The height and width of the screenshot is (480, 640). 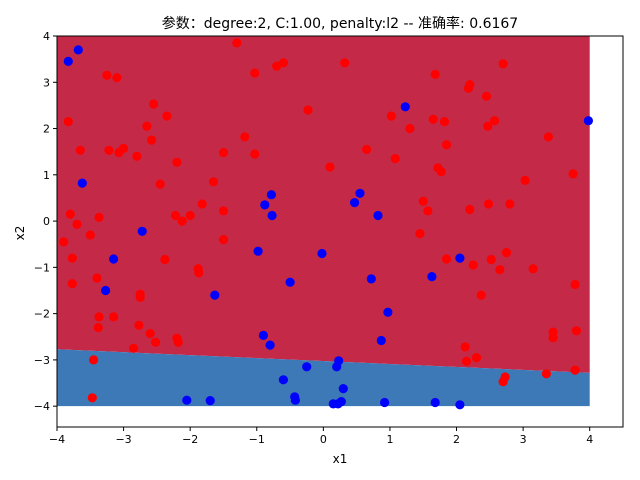 What do you see at coordinates (323, 378) in the screenshot?
I see `blue-region` at bounding box center [323, 378].